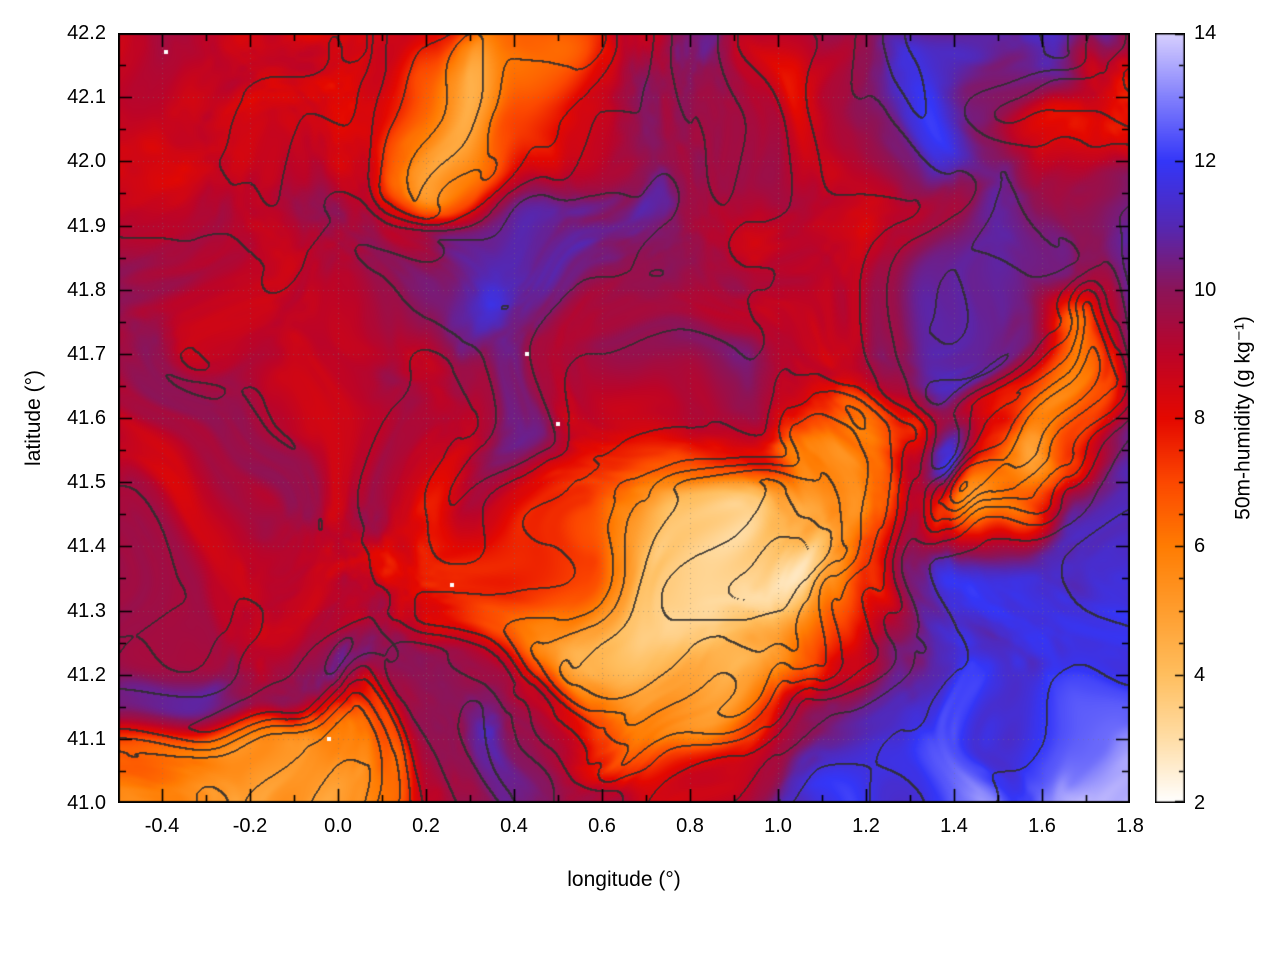  Describe the element at coordinates (86, 803) in the screenshot. I see `y-tick-label: 41.0` at that location.